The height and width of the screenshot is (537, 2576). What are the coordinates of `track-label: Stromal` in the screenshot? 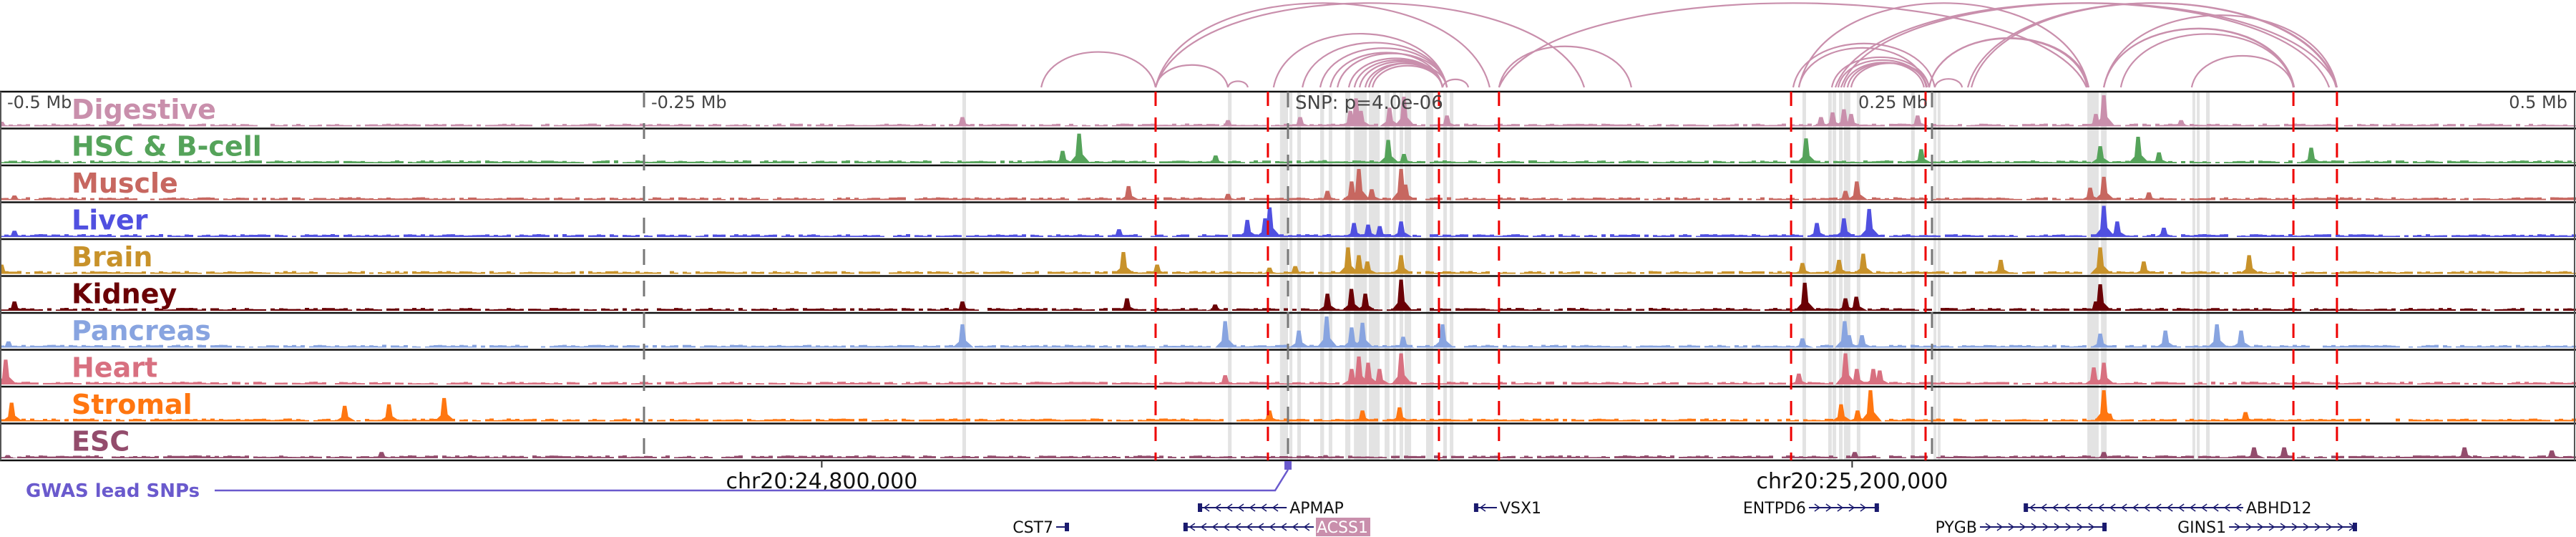 It's located at (132, 404).